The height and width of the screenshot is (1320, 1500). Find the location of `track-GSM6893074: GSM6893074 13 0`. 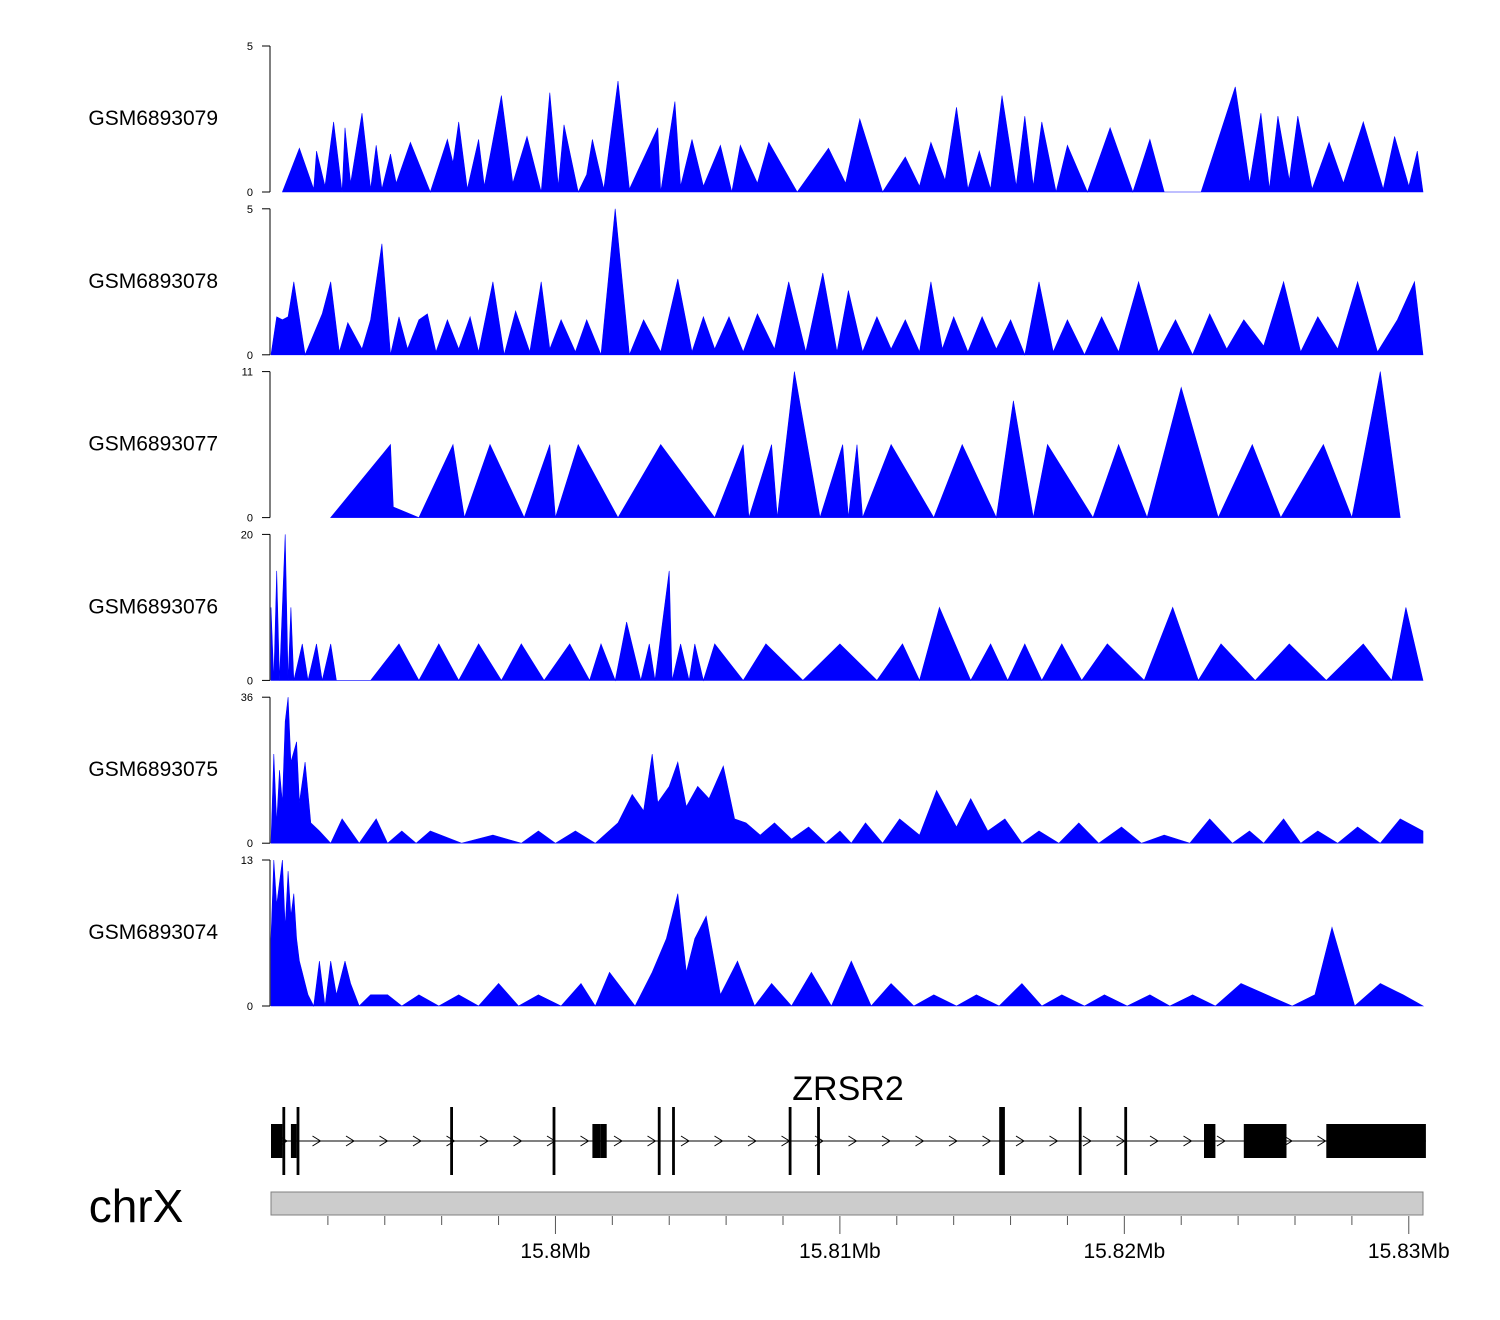

track-GSM6893074: GSM6893074 13 0 is located at coordinates (756, 934).